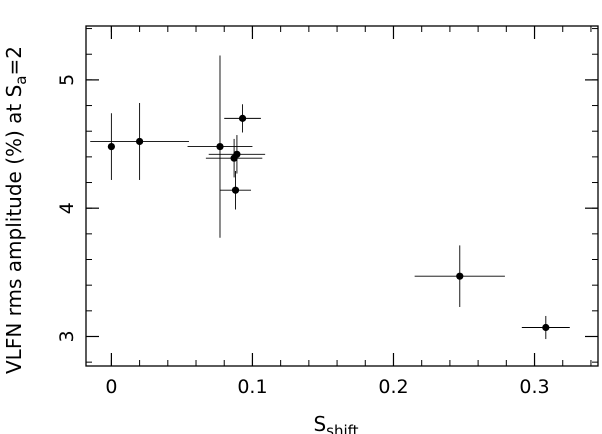  I want to click on x-axis-label-sub: shift, so click(342, 428).